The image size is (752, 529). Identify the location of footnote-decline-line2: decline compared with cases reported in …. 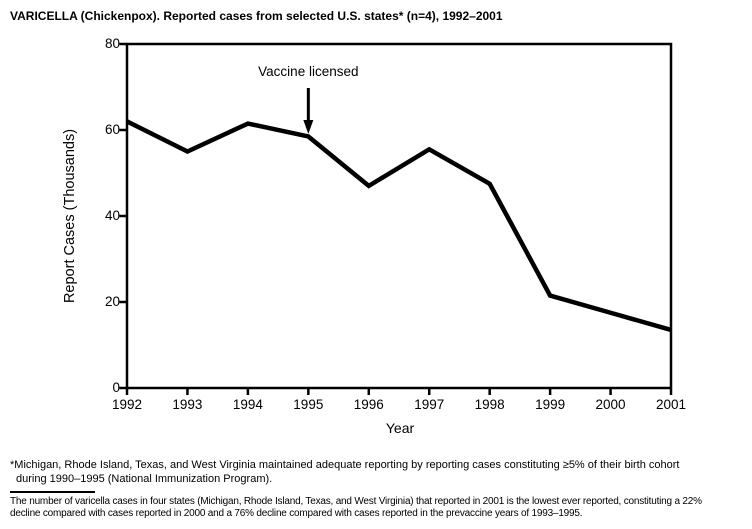
(296, 513).